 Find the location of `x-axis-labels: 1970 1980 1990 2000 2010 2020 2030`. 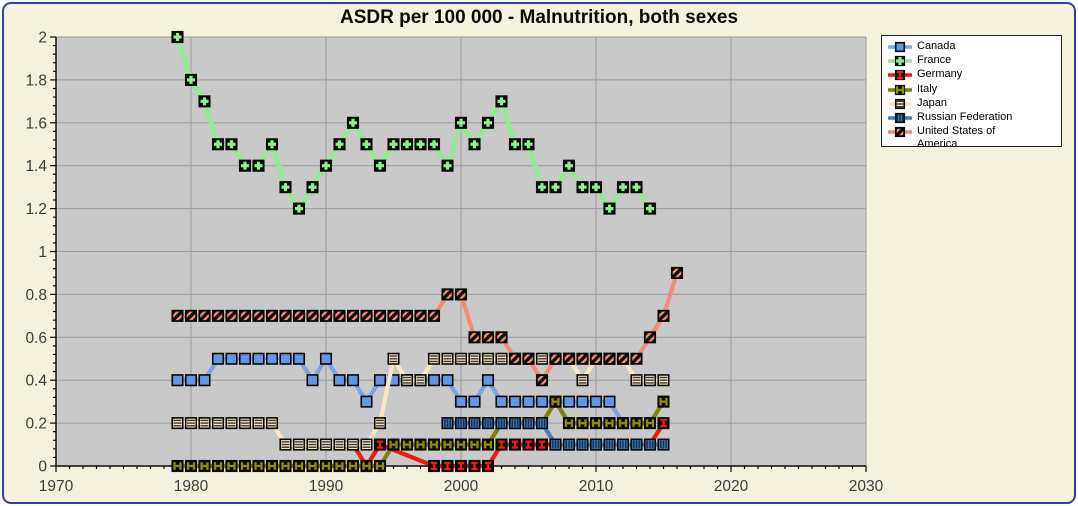

x-axis-labels: 1970 1980 1990 2000 2010 2020 2030 is located at coordinates (461, 486).